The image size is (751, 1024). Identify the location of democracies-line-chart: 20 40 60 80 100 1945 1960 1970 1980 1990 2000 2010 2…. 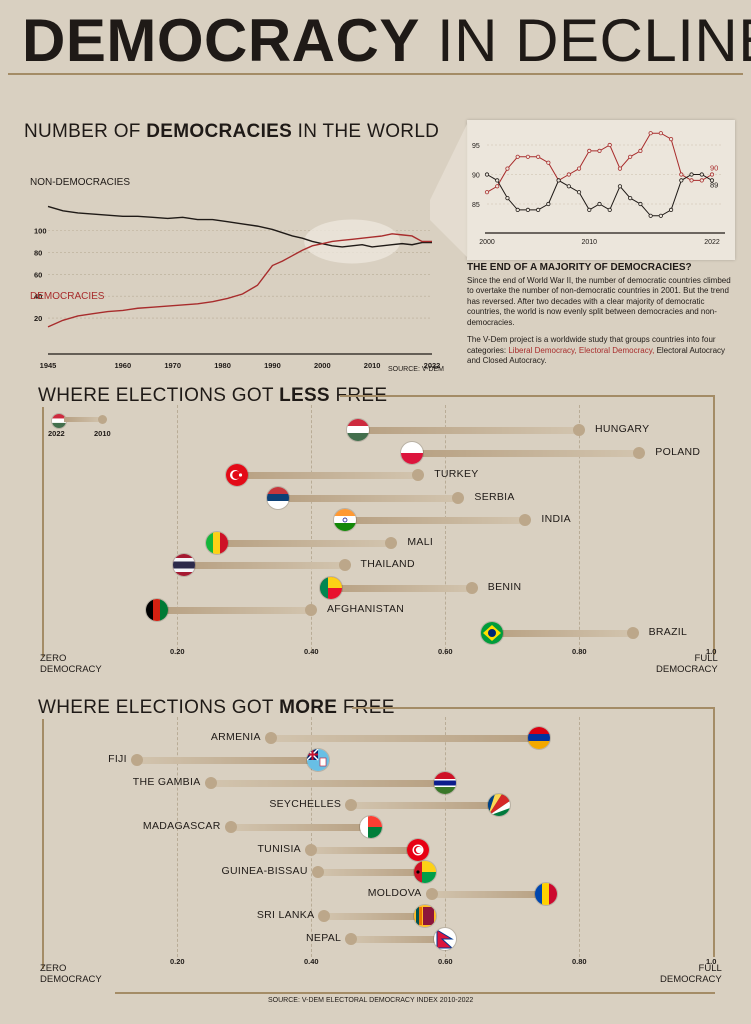
(235, 273).